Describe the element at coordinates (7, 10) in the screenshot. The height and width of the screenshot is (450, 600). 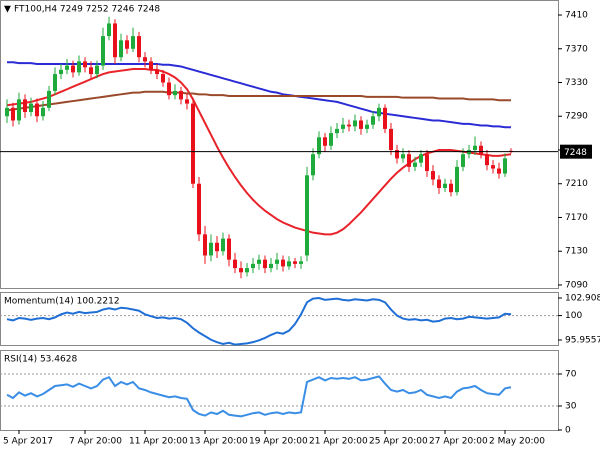
I see `collapse-arrow: ▼` at that location.